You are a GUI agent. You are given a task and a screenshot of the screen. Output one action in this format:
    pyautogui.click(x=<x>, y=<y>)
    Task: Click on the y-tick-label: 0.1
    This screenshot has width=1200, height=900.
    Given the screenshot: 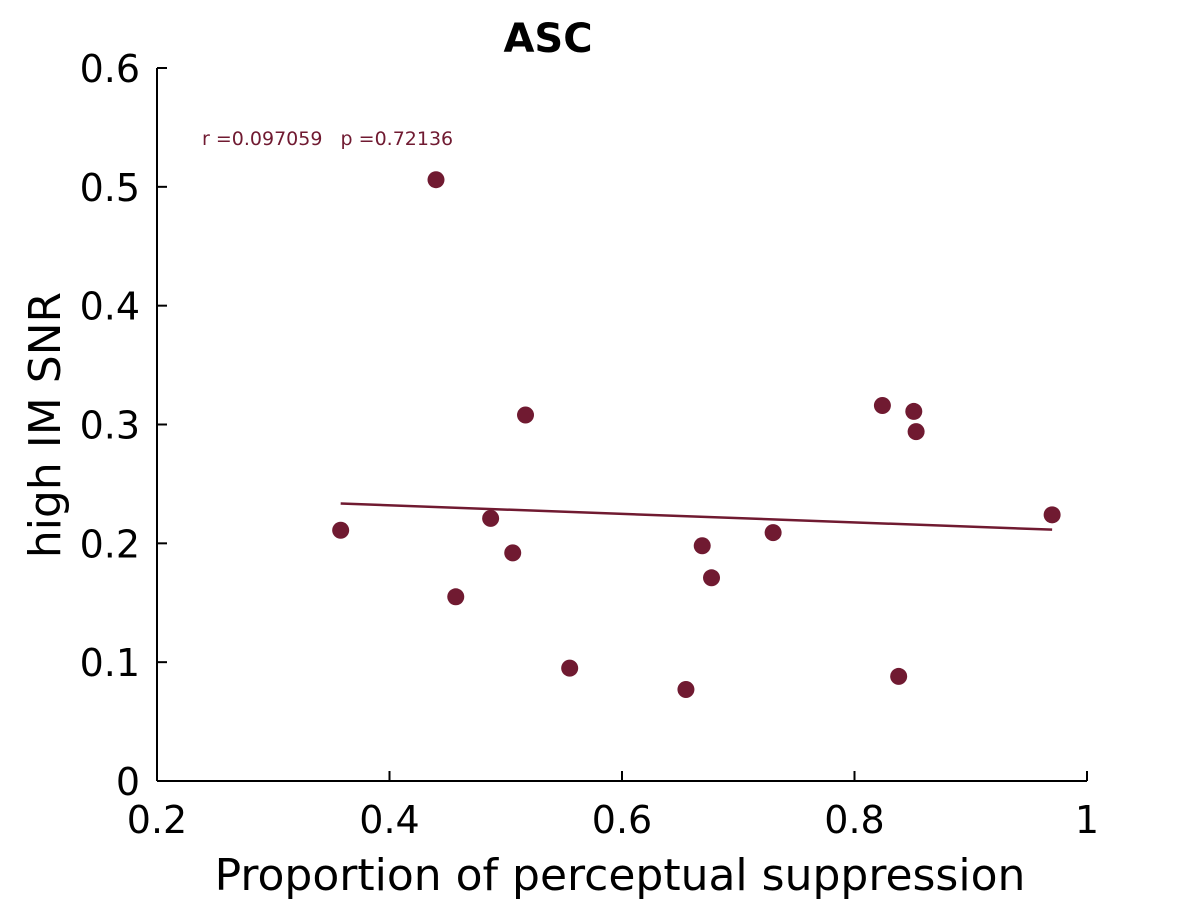 What is the action you would take?
    pyautogui.click(x=110, y=663)
    